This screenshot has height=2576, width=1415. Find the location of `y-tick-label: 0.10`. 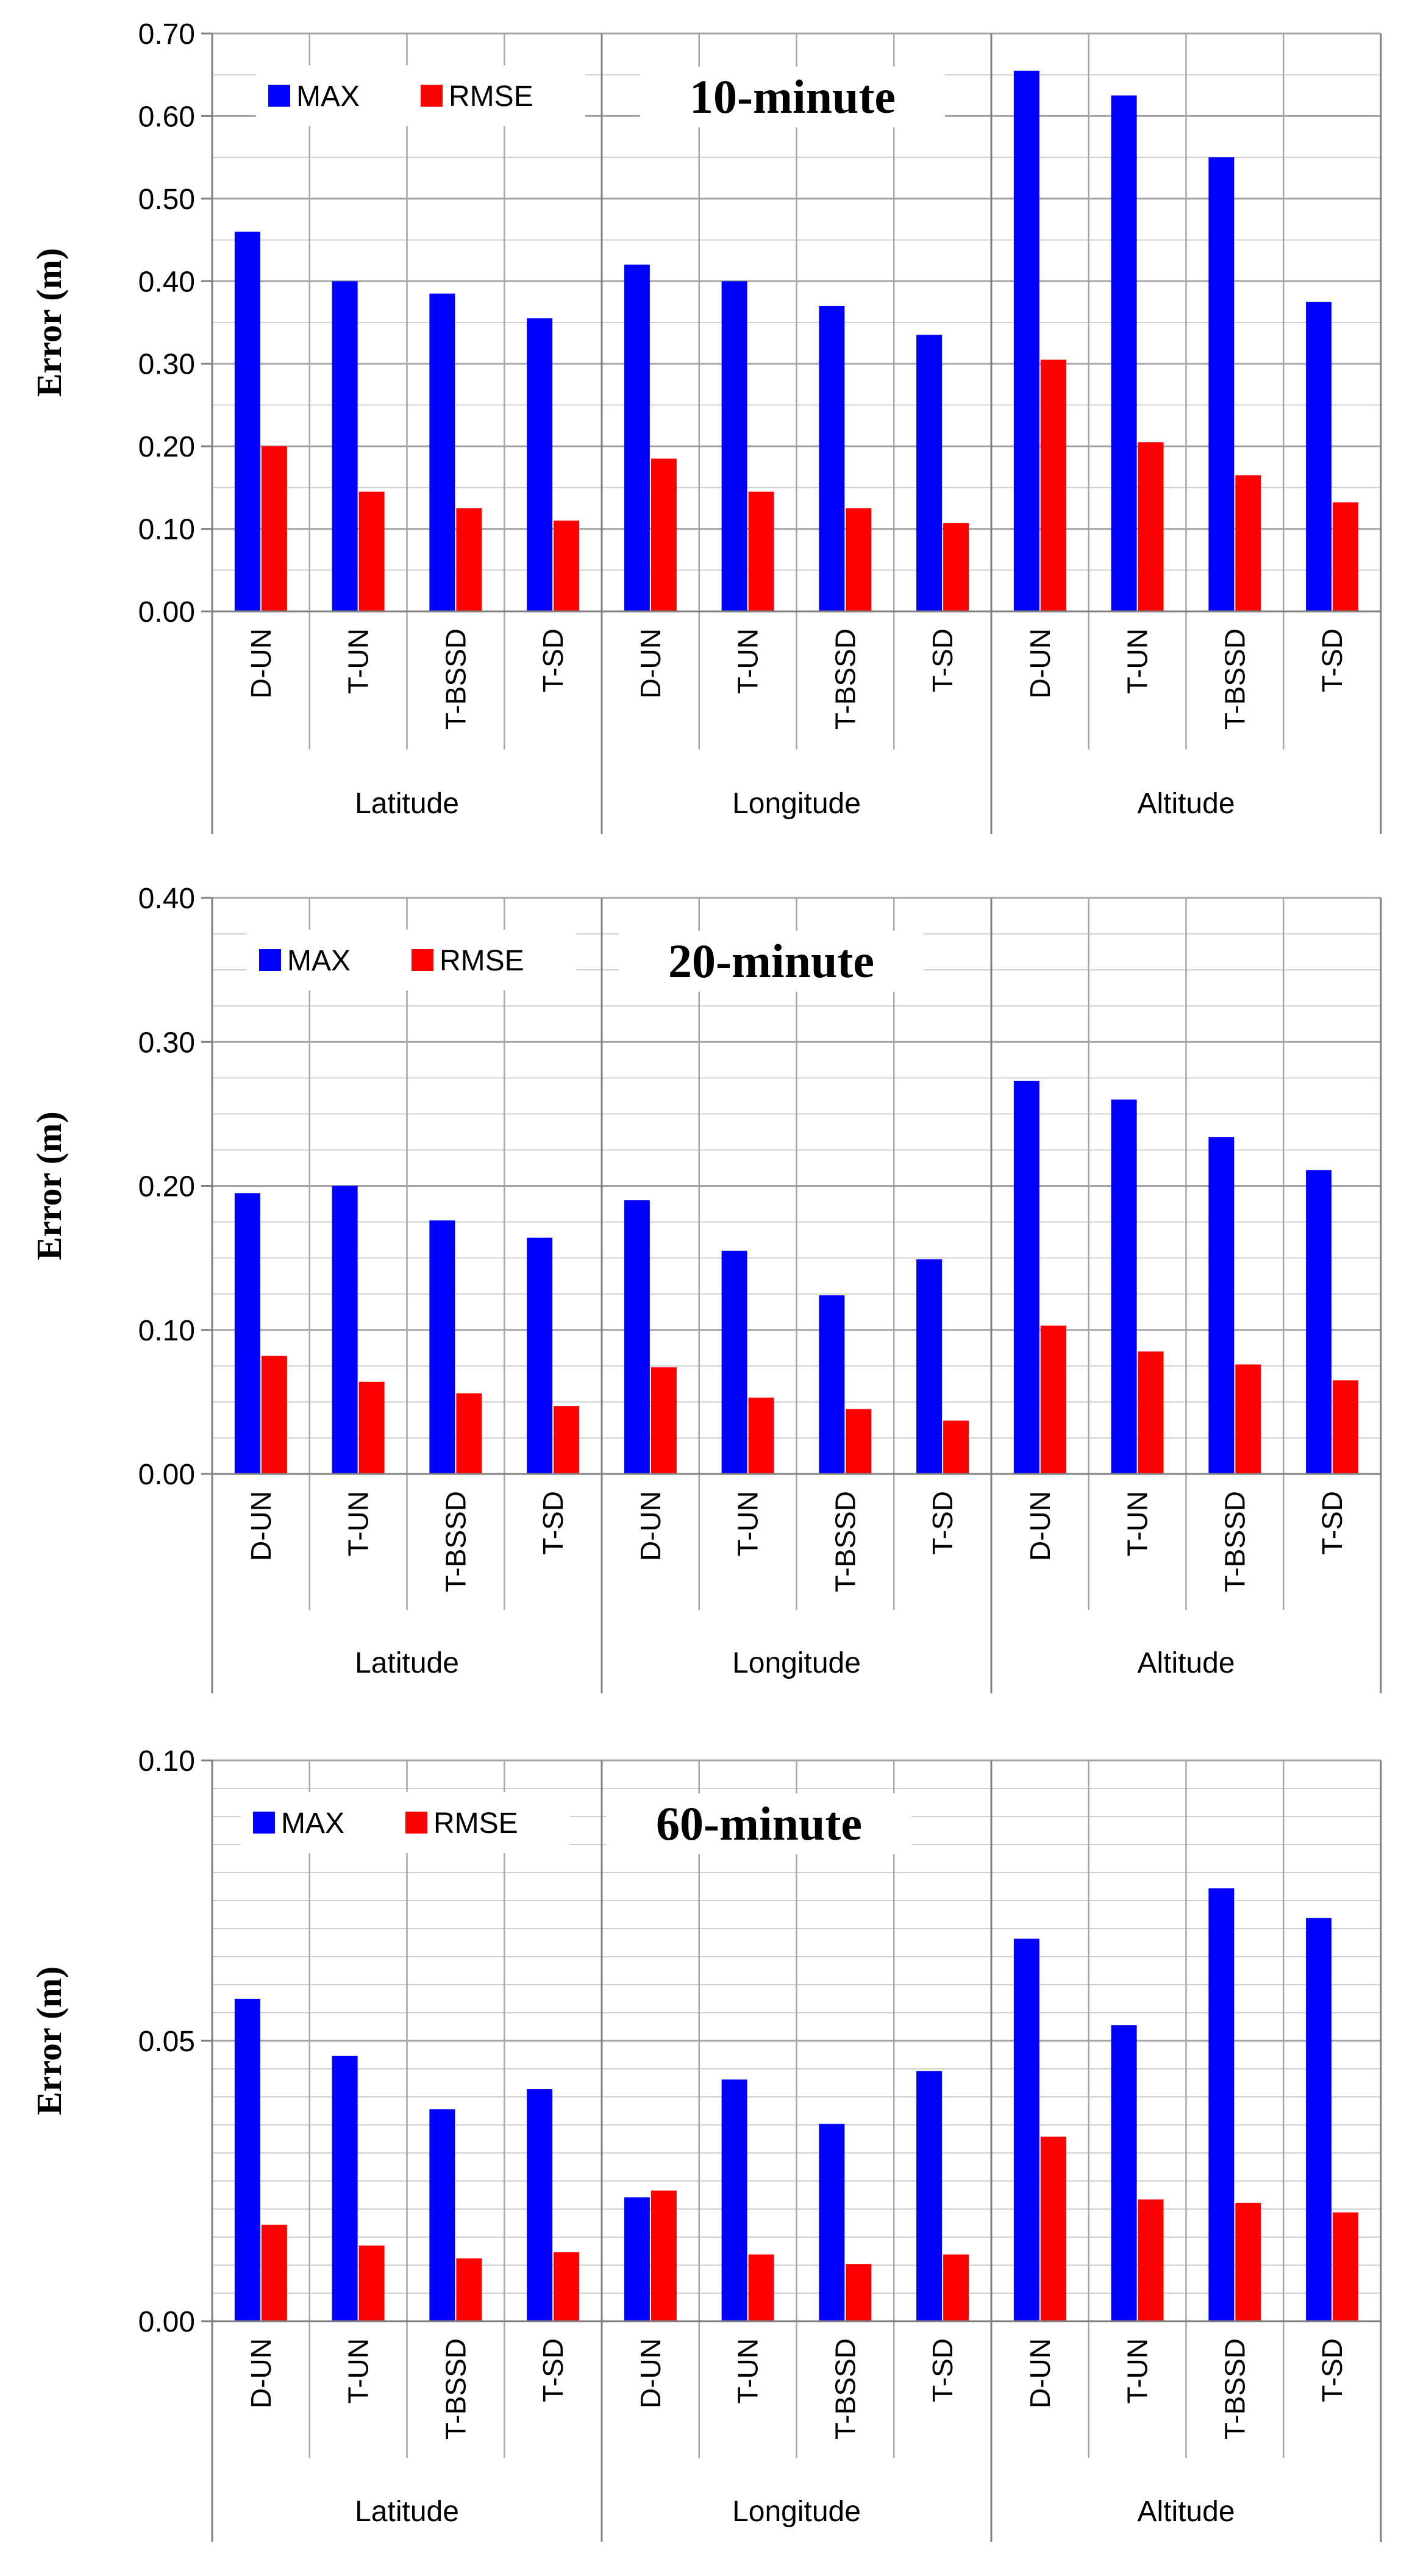

y-tick-label: 0.10 is located at coordinates (167, 1331).